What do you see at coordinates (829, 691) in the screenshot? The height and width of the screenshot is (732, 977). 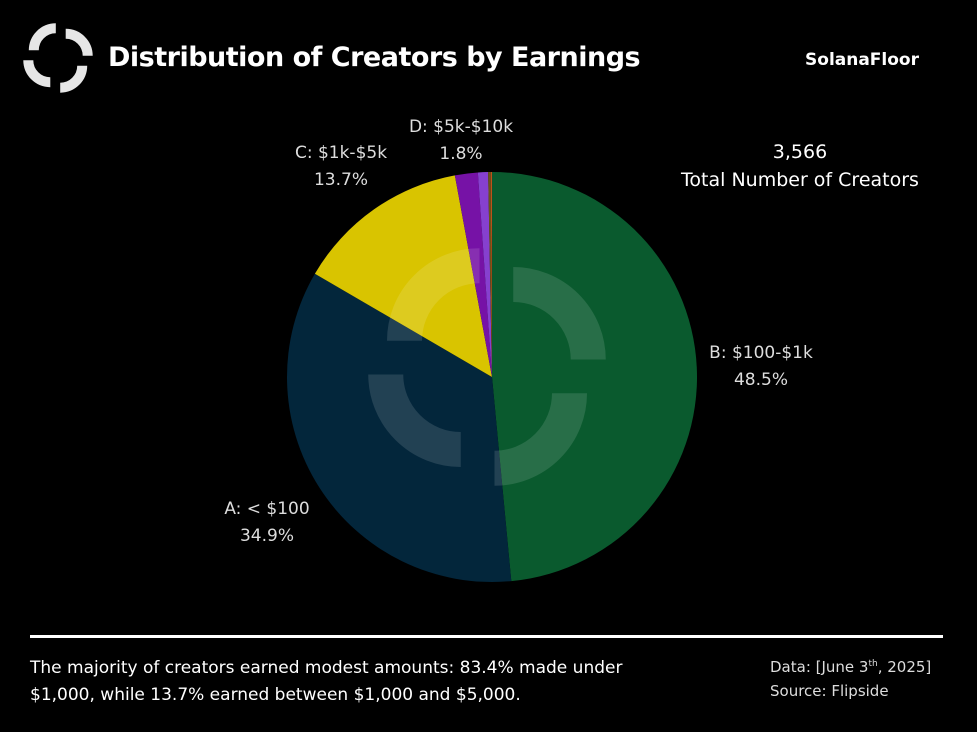 I see `source-name: Source: Flipside` at bounding box center [829, 691].